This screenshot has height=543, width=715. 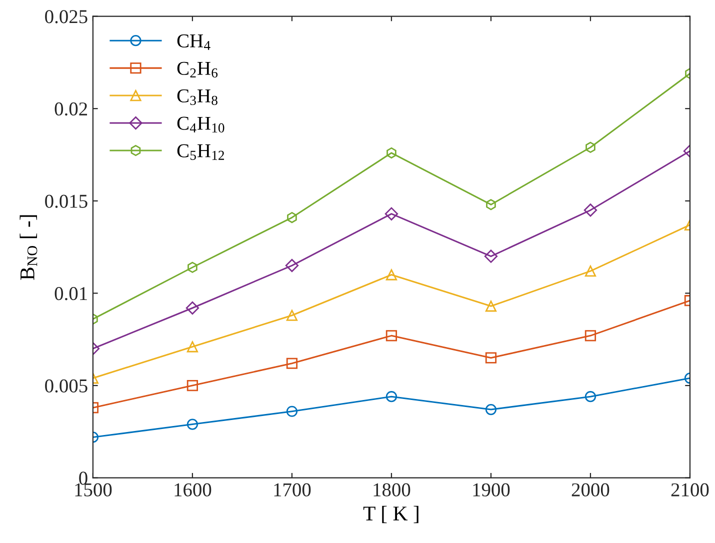 I want to click on x-tick-label: 1800, so click(x=392, y=489).